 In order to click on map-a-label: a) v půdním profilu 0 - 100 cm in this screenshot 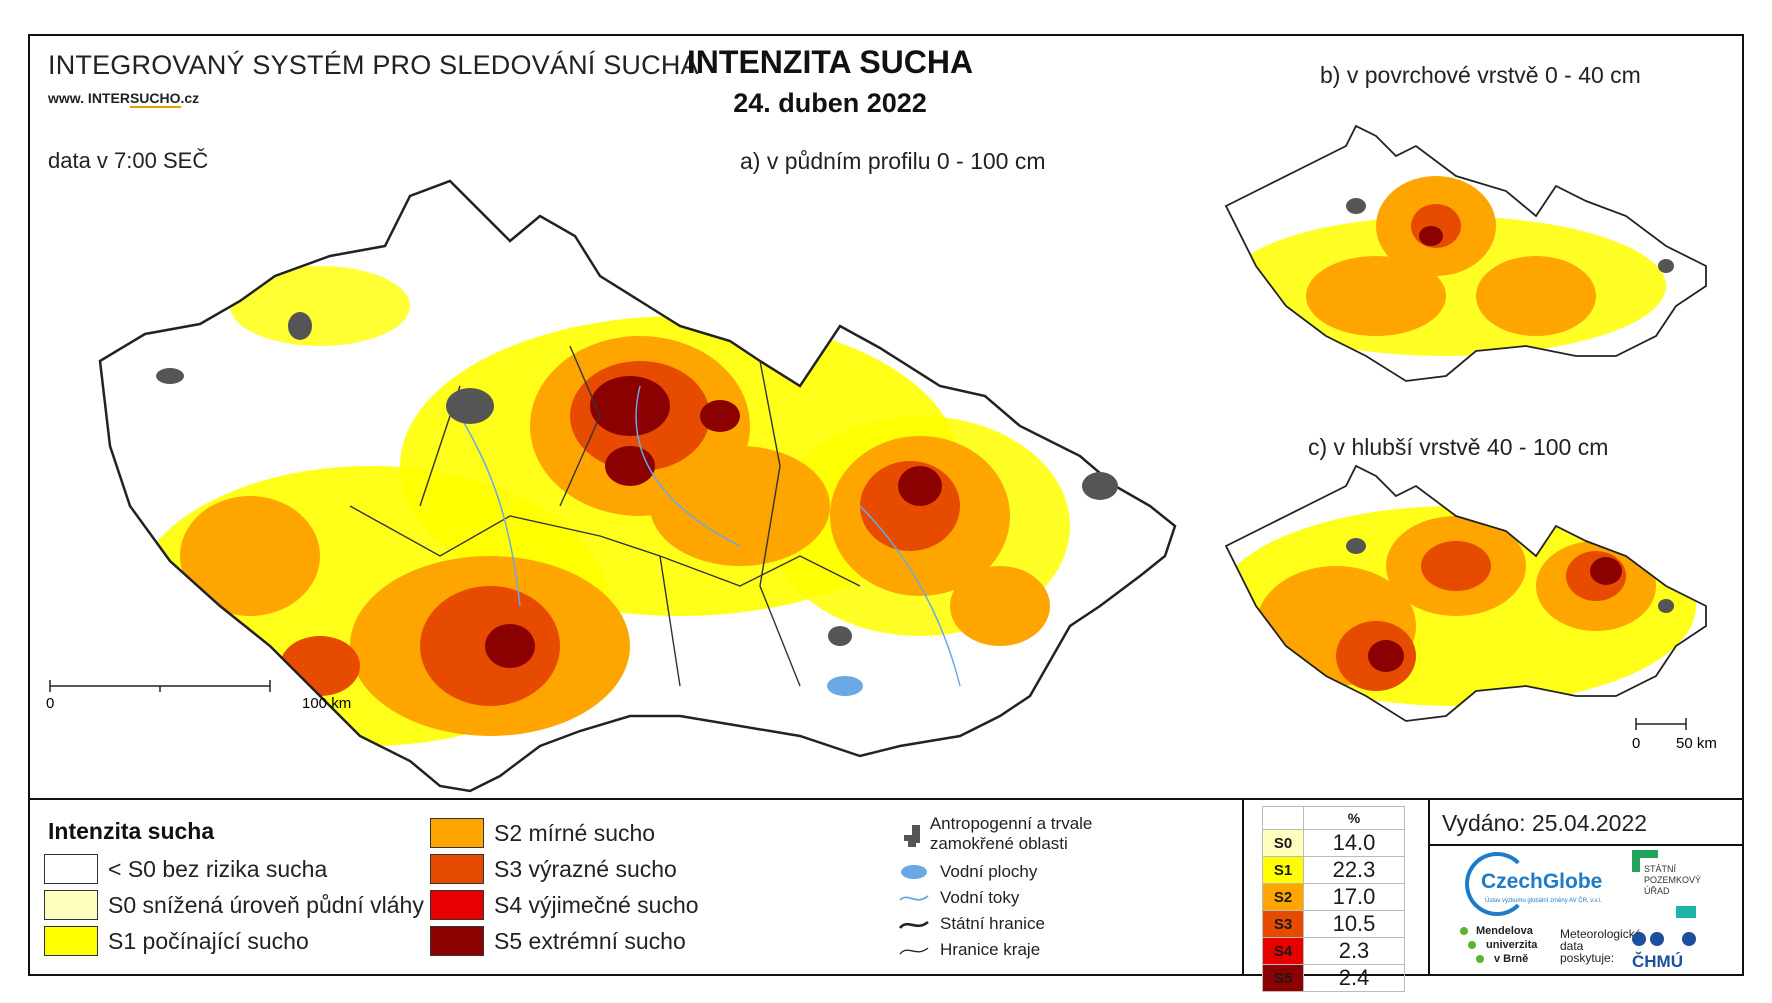, I will do `click(893, 161)`.